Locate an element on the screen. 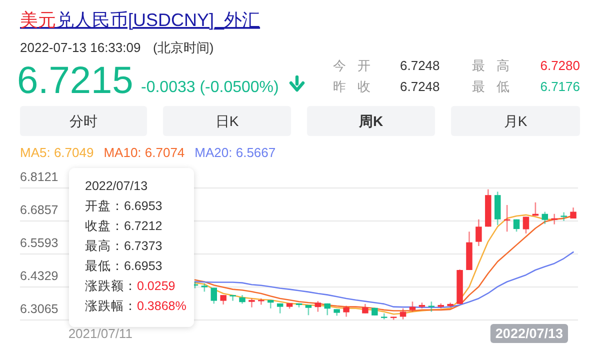 The image size is (600, 354). text: -0.0033 (-0.0500%) is located at coordinates (210, 87).